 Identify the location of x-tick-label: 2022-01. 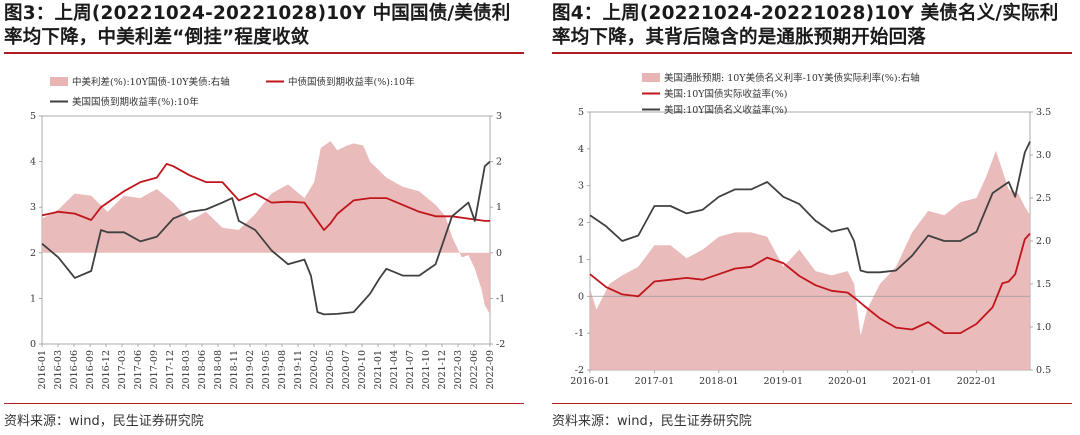
(976, 381).